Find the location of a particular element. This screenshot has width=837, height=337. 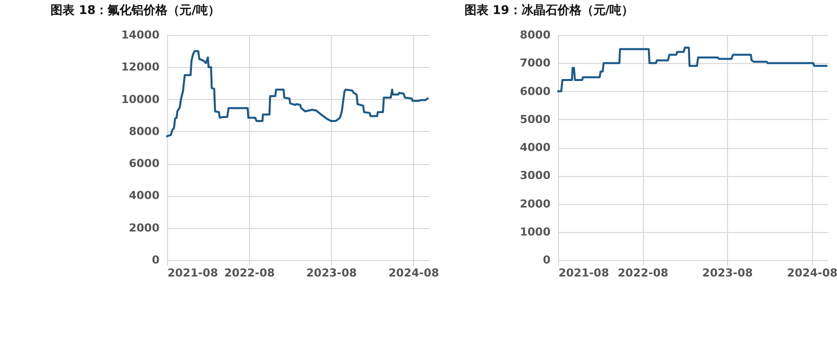

y-tick-label: 12000 is located at coordinates (140, 67).